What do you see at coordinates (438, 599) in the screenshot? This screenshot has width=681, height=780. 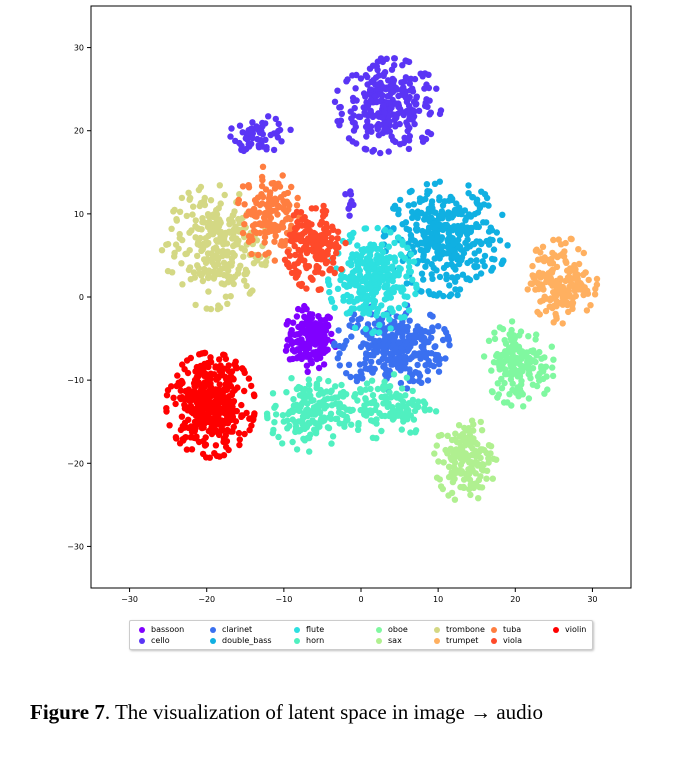 I see `x-tick-label: 10` at bounding box center [438, 599].